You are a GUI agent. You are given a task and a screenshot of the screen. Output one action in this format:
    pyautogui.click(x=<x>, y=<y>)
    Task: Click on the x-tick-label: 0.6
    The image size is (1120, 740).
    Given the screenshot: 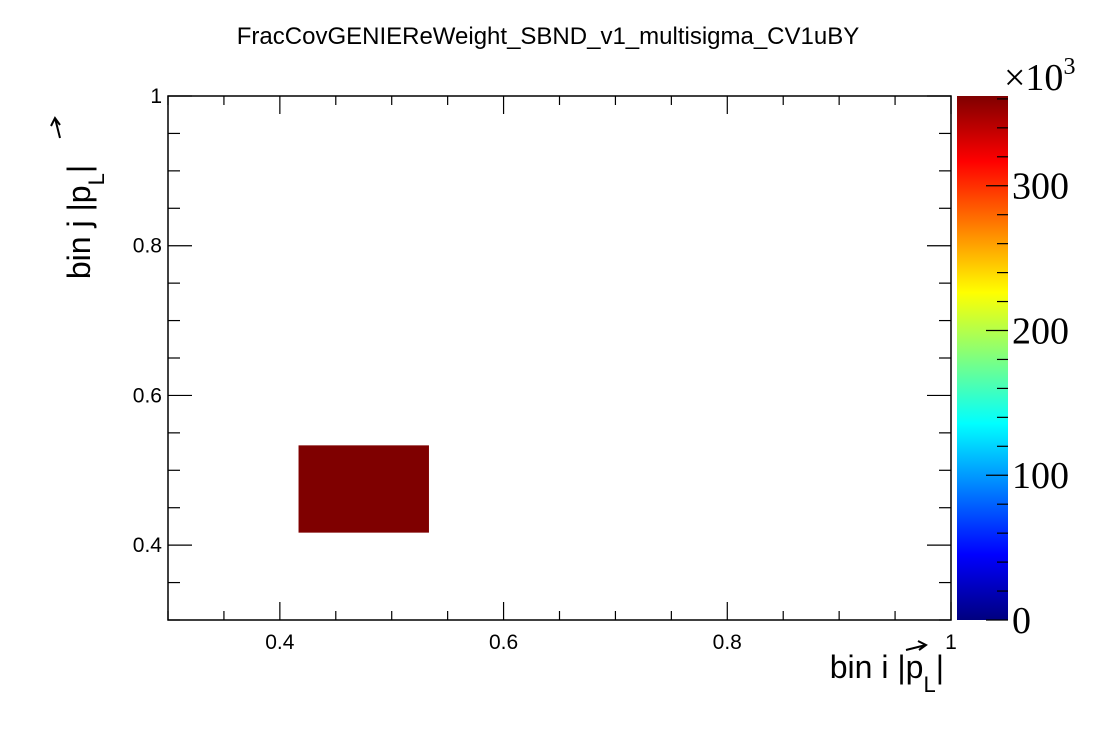 What is the action you would take?
    pyautogui.click(x=503, y=642)
    